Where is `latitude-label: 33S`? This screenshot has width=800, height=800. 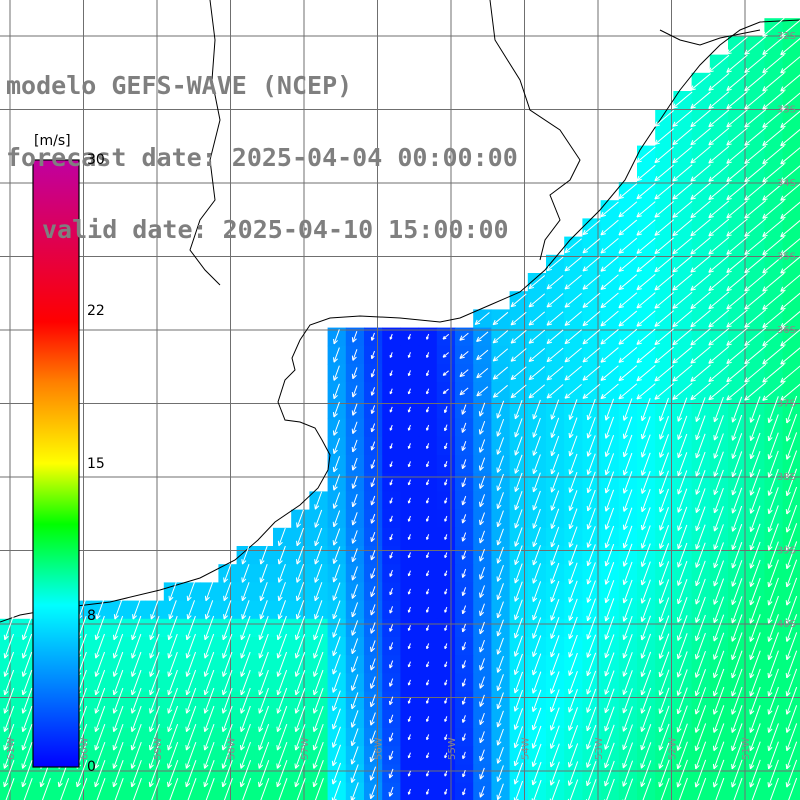
latitude-label: 33S is located at coordinates (786, 110).